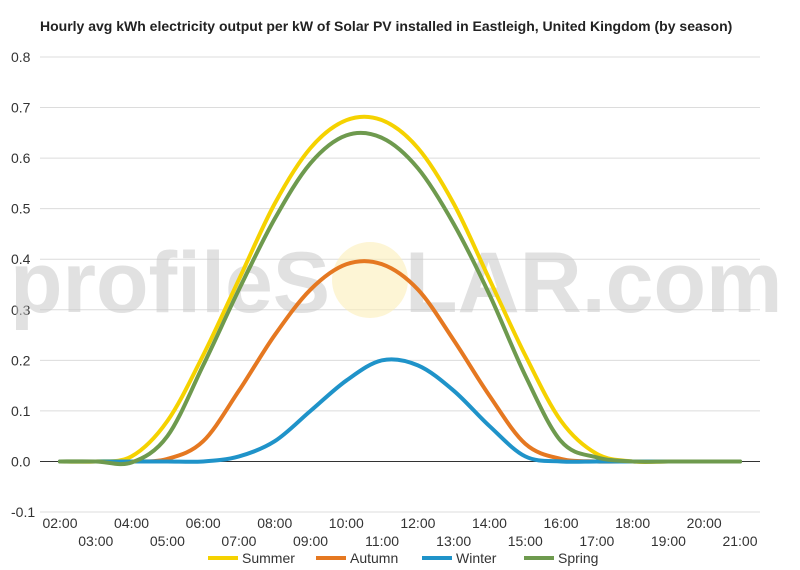  Describe the element at coordinates (167, 541) in the screenshot. I see `x-tick-label: 05:00` at that location.